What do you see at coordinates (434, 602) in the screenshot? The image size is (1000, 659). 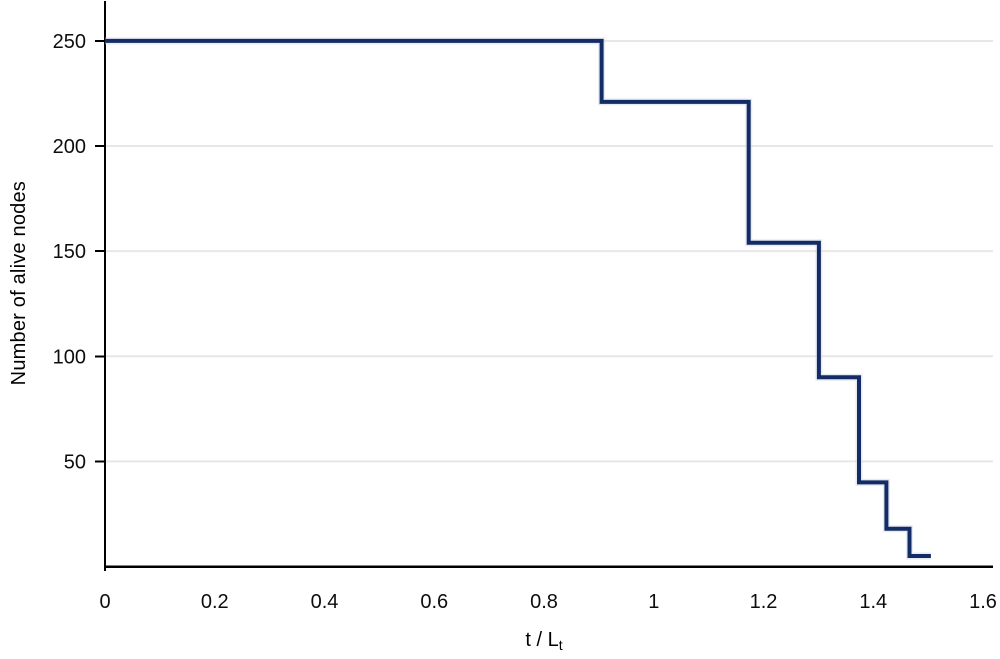 I see `x-tick-label-0.6: 0.6` at bounding box center [434, 602].